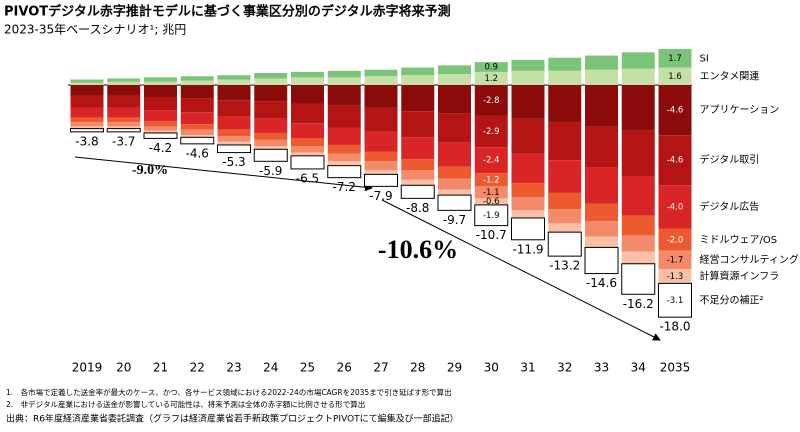  I want to click on total-label: -3.7, so click(123, 141).